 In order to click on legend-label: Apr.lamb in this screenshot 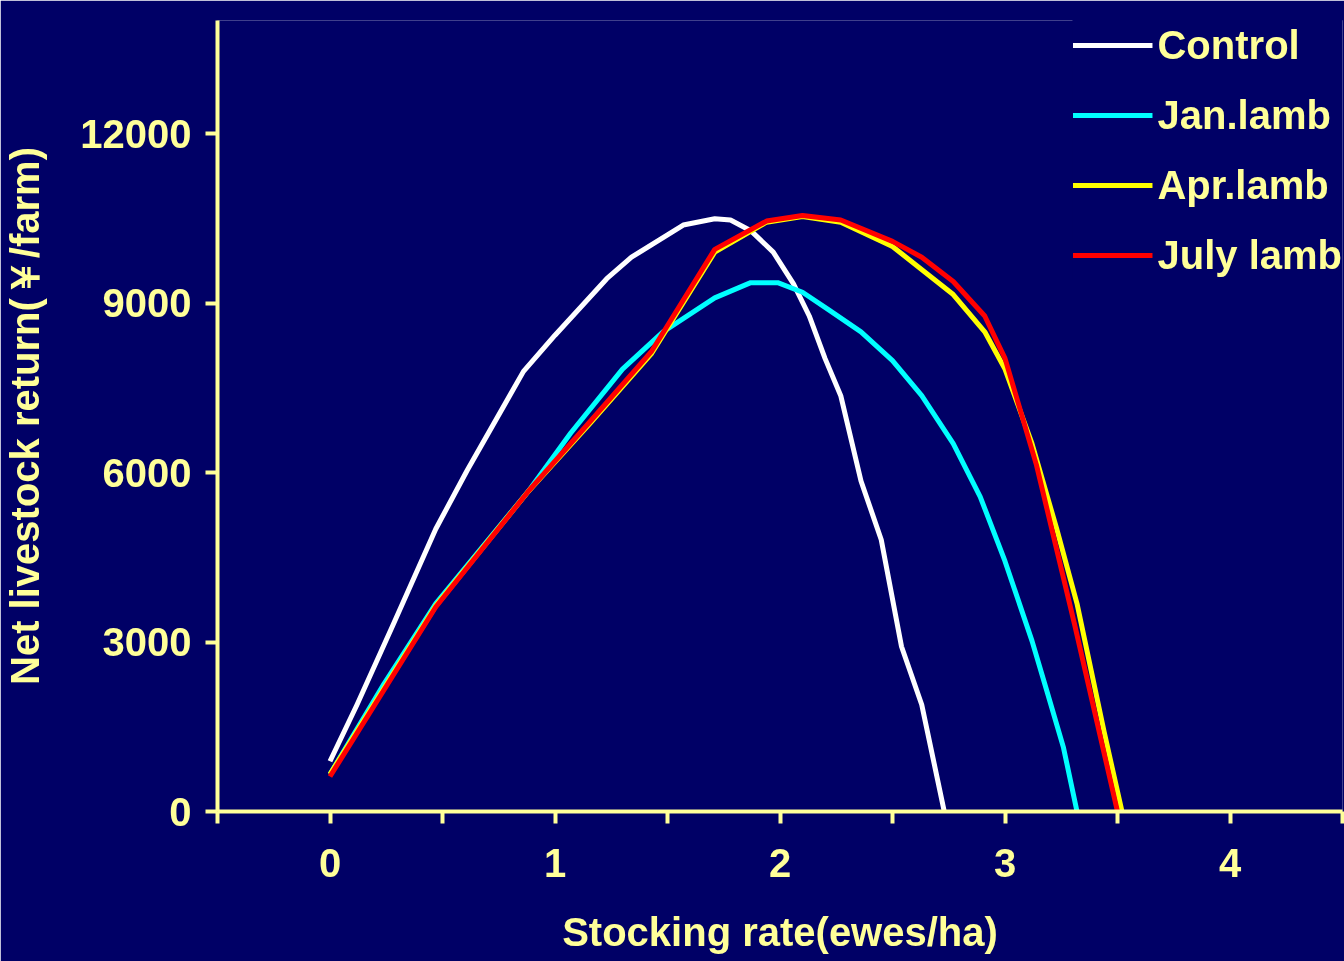, I will do `click(1243, 185)`.